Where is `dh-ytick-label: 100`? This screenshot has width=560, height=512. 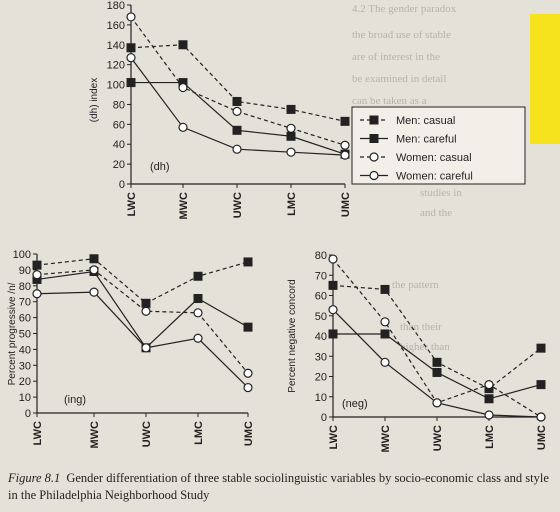
dh-ytick-label: 100 is located at coordinates (116, 86).